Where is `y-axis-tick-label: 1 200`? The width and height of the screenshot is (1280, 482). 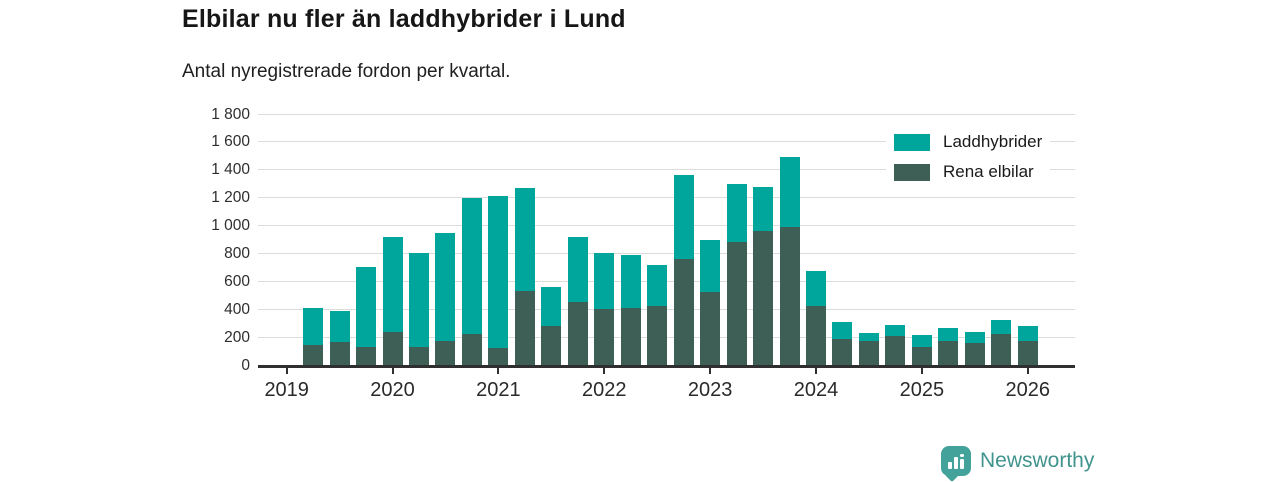 y-axis-tick-label: 1 200 is located at coordinates (230, 198).